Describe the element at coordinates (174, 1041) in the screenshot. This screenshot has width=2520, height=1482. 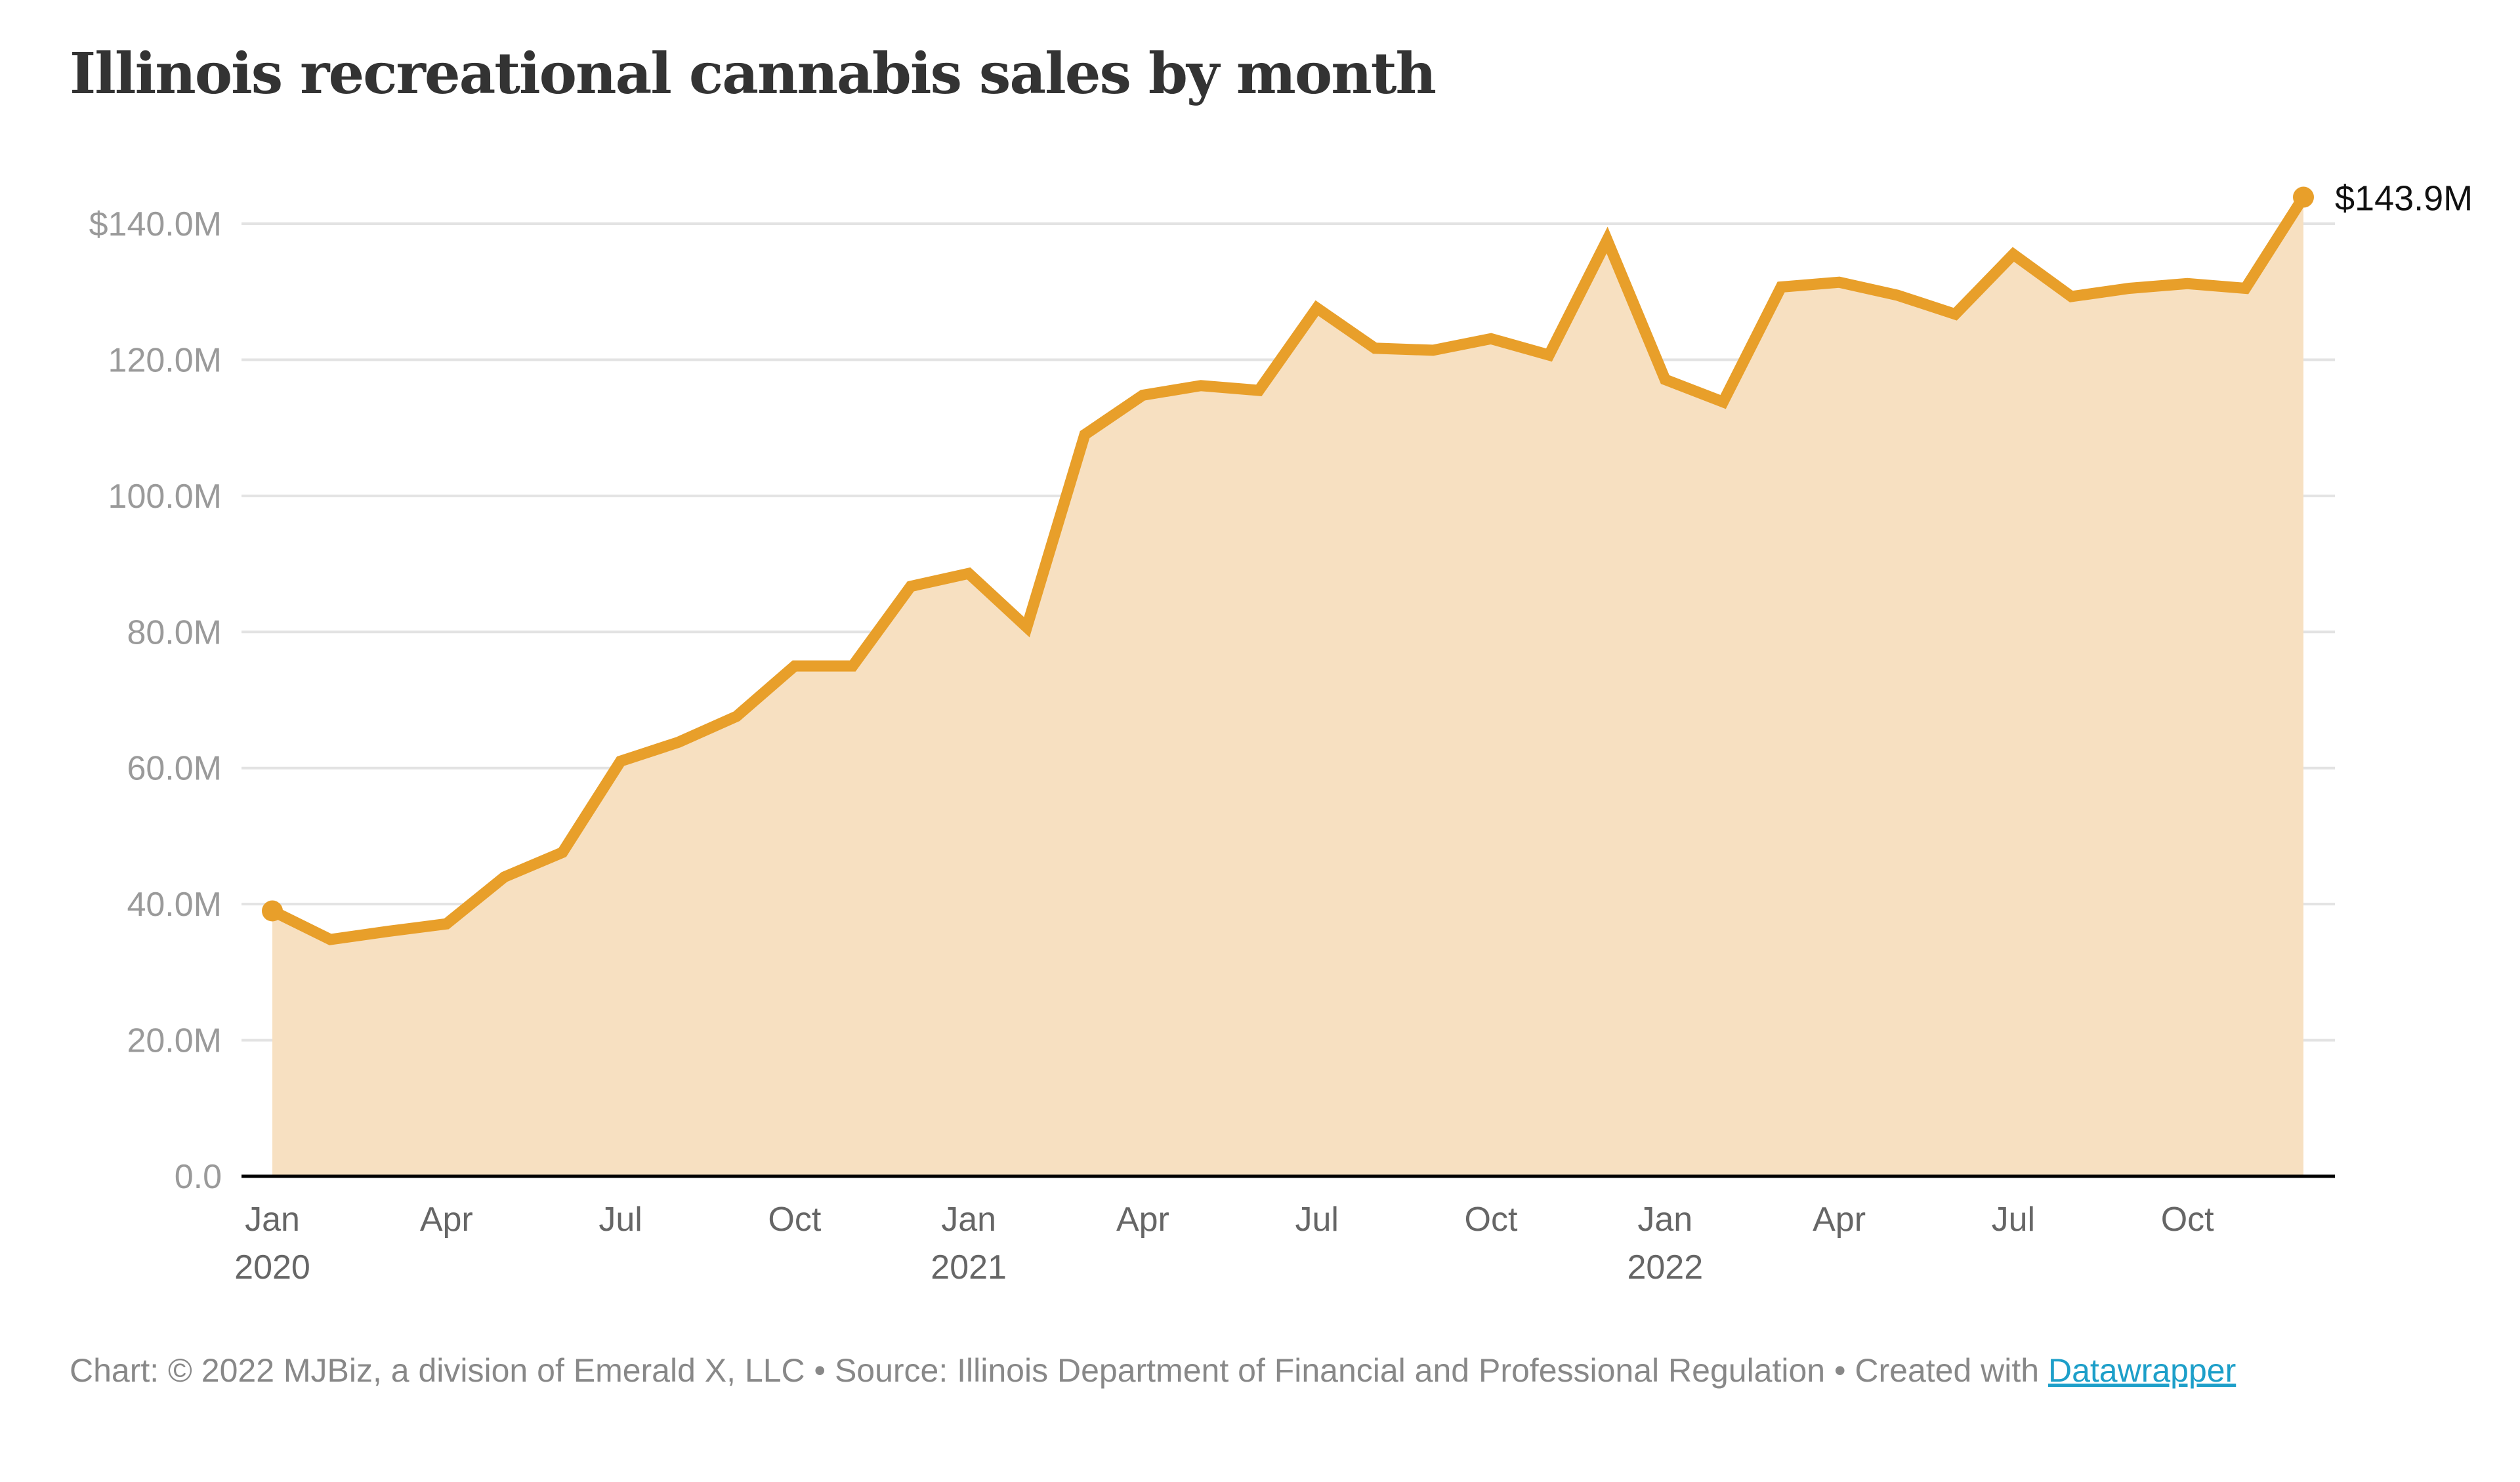
I see `y-tick-label: 20.0M` at that location.